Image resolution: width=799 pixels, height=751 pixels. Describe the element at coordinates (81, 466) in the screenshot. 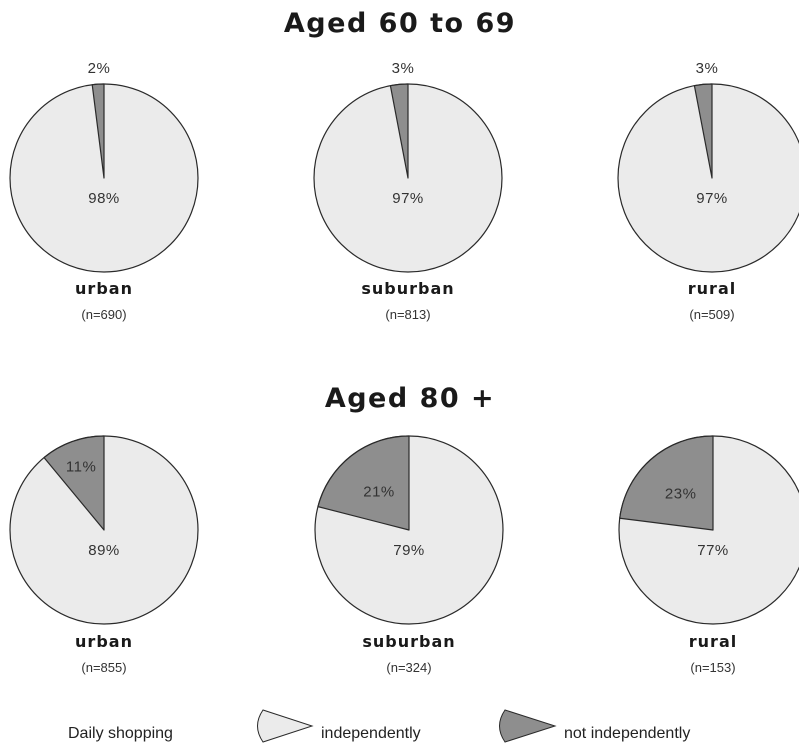

I see `label-not-independently: 11%` at that location.